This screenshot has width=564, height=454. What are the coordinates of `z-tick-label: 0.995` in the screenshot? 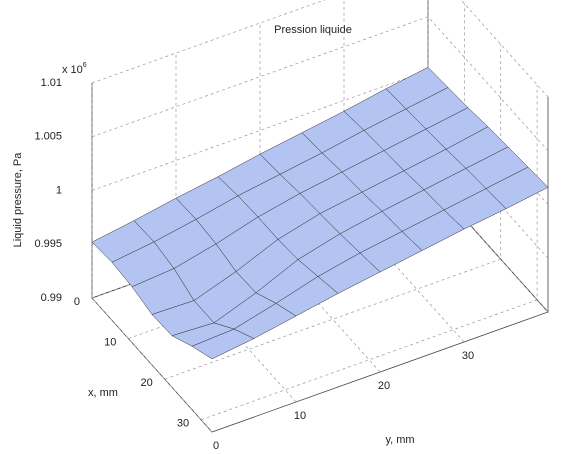 It's located at (48, 244).